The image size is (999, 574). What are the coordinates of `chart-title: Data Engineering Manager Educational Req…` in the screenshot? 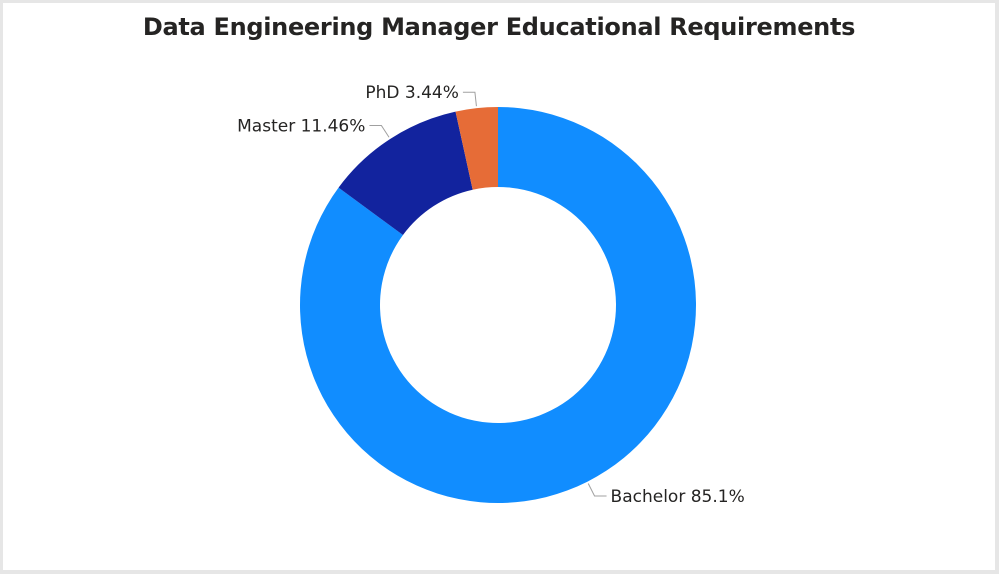 It's located at (499, 27).